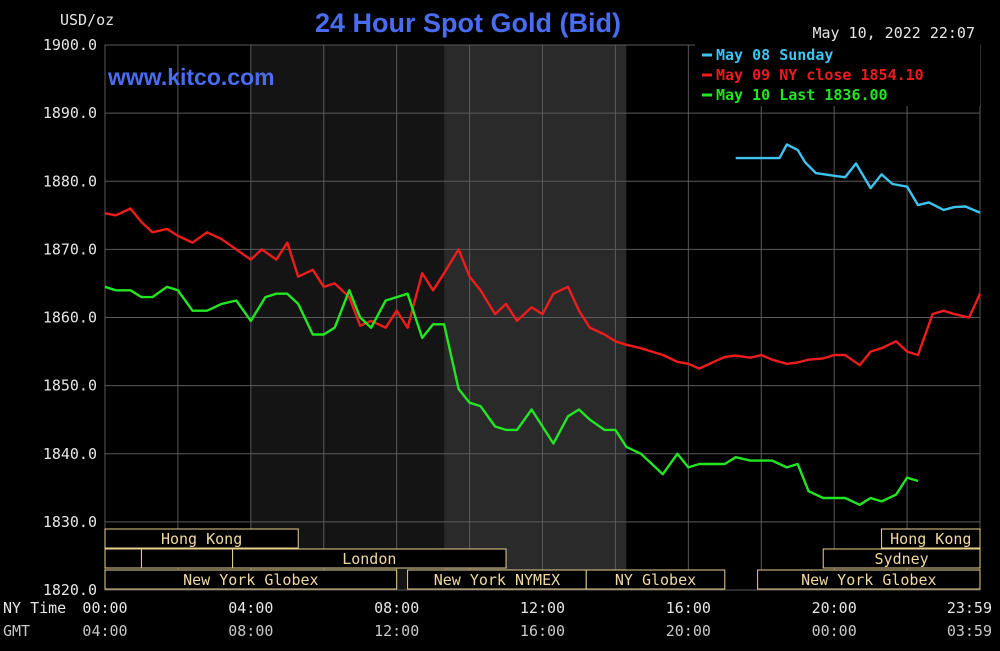 Image resolution: width=1000 pixels, height=651 pixels. What do you see at coordinates (70, 522) in the screenshot?
I see `y-tick-7: 1830.0` at bounding box center [70, 522].